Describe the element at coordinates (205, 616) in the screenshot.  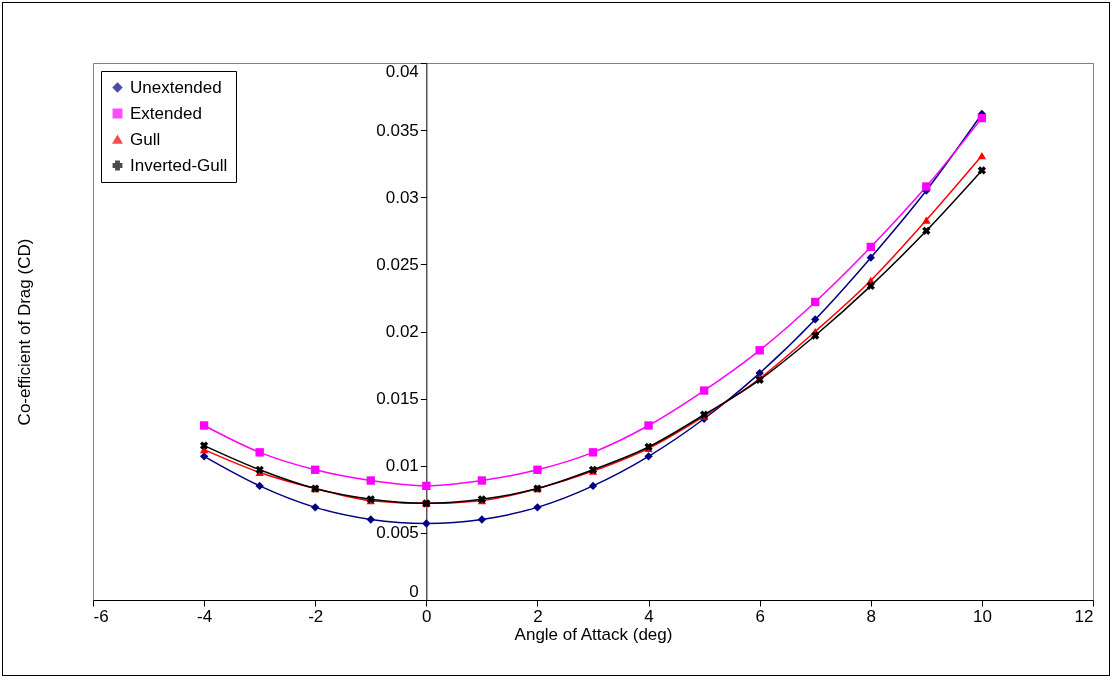
I see `x-tick-label: -4` at that location.